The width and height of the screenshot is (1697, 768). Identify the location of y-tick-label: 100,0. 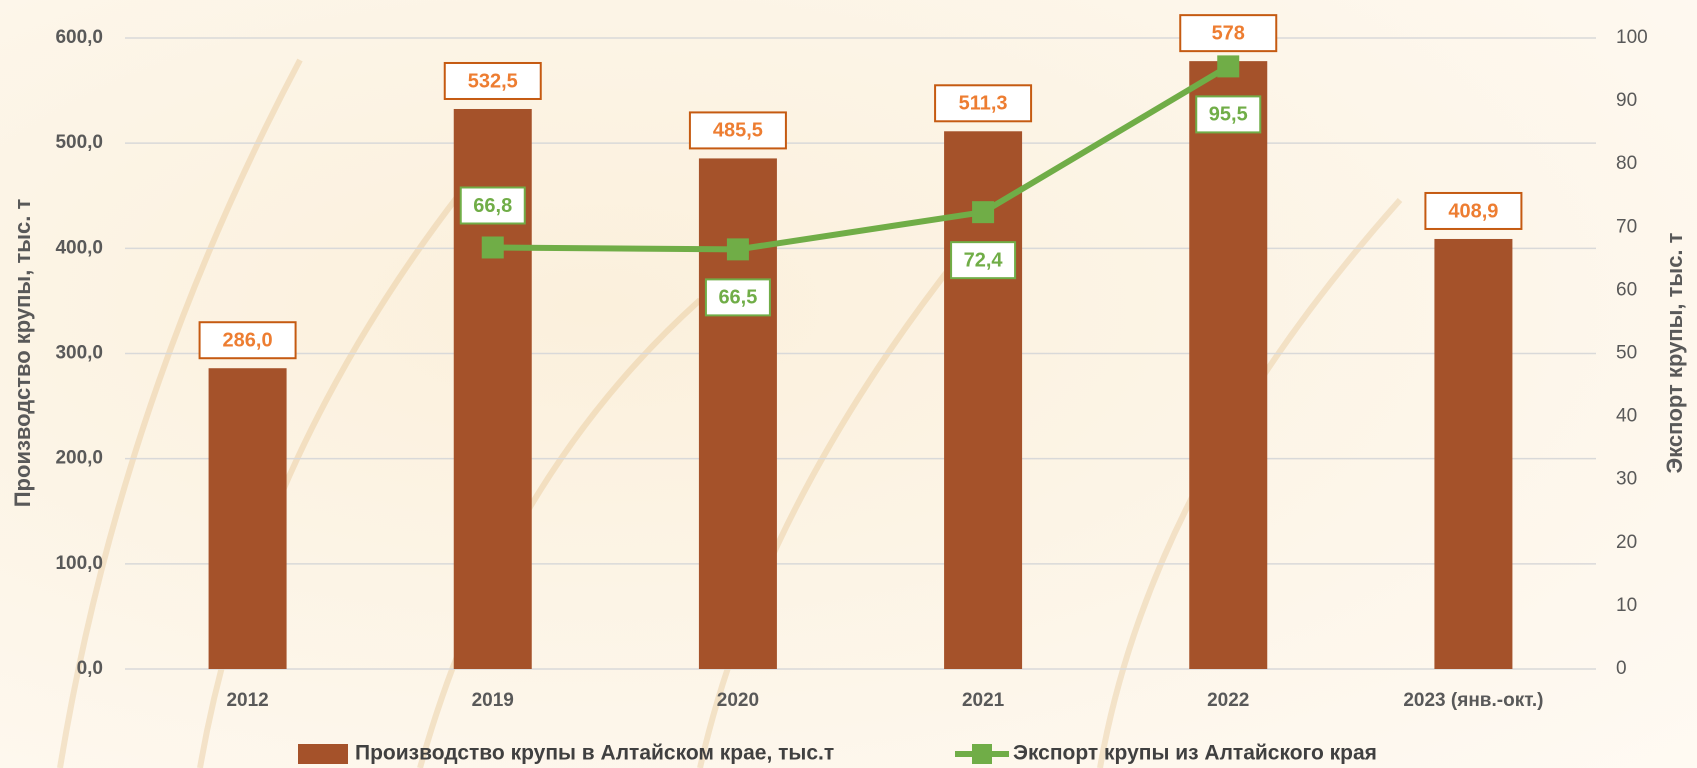
(79, 563).